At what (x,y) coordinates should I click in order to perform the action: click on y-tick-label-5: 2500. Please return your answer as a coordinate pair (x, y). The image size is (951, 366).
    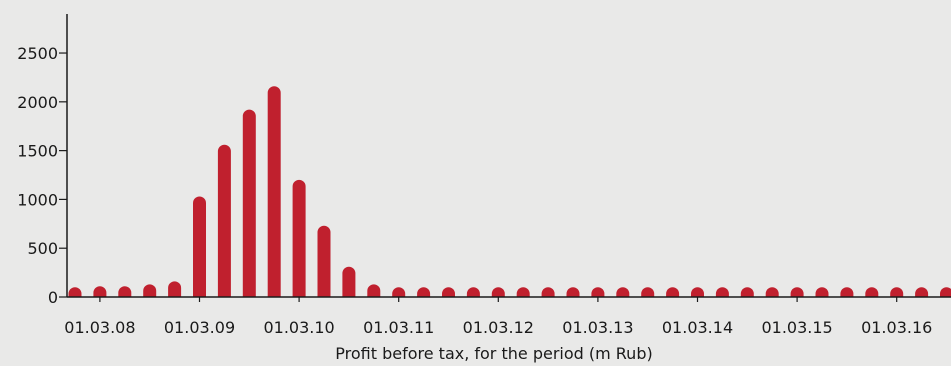
    Looking at the image, I should click on (37, 53).